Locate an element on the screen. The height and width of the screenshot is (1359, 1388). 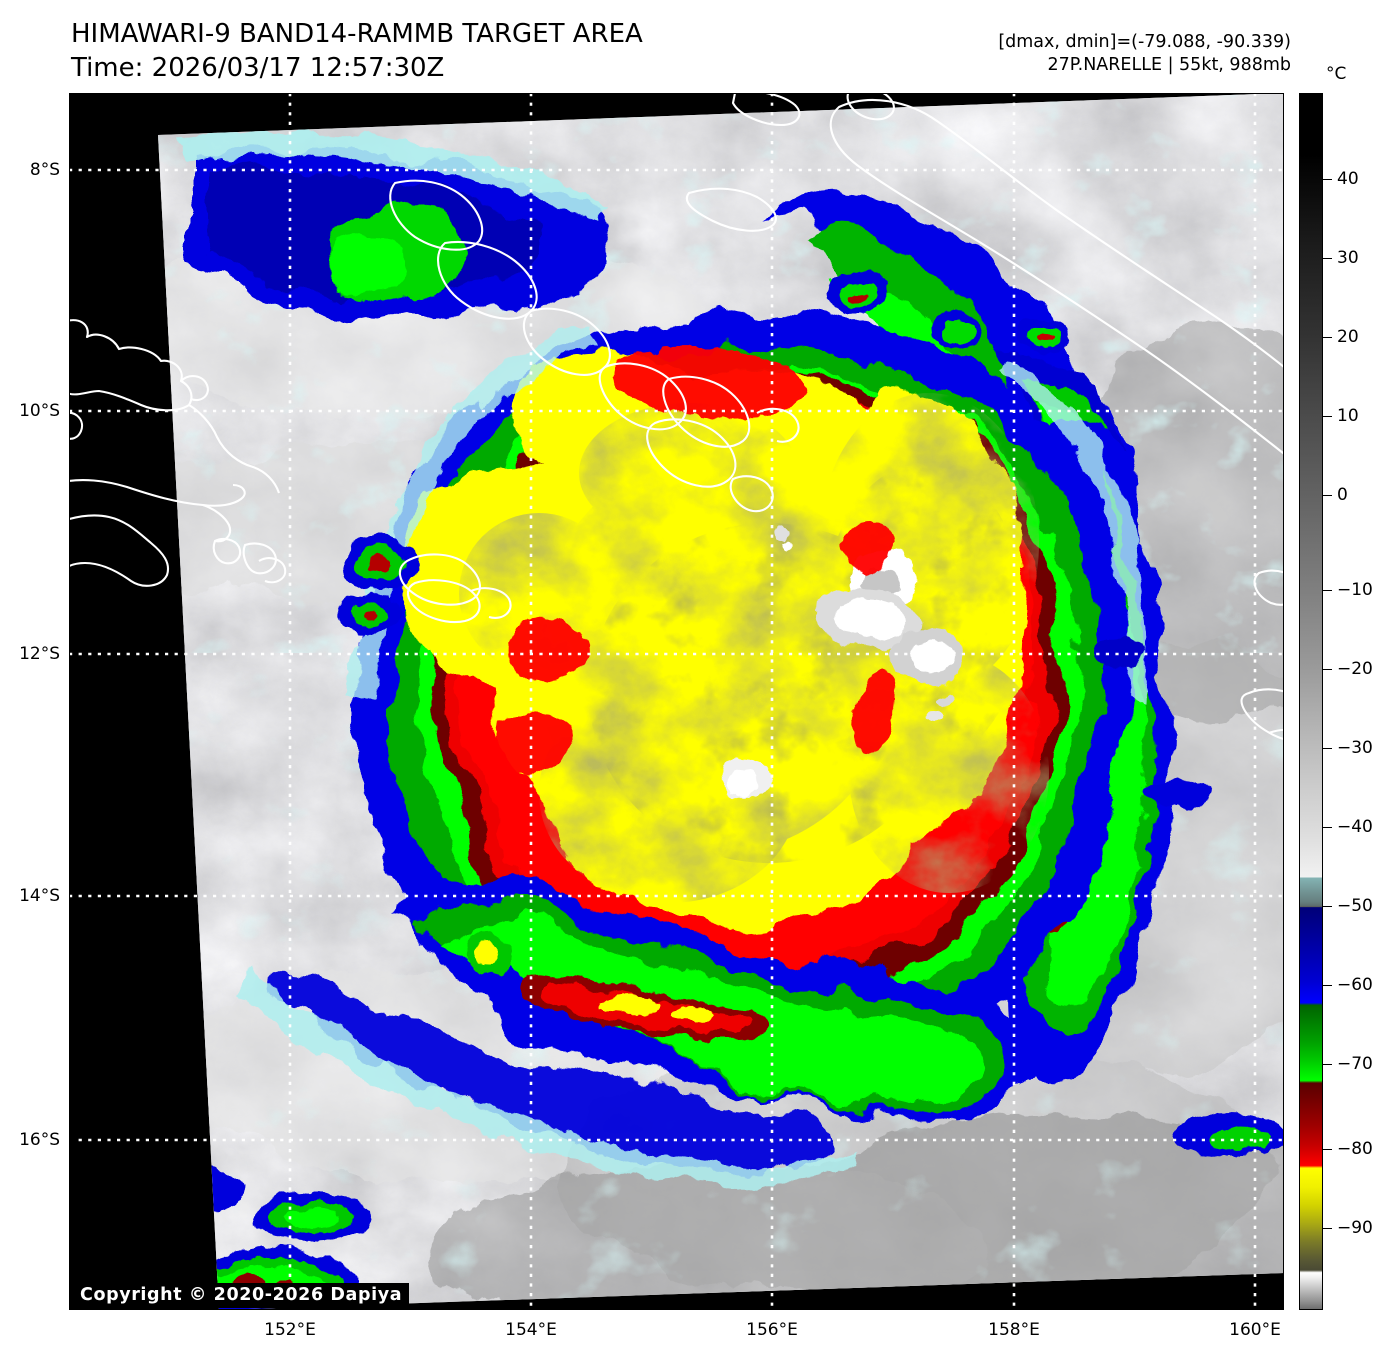
cbar-tick-20: 20 is located at coordinates (1348, 337).